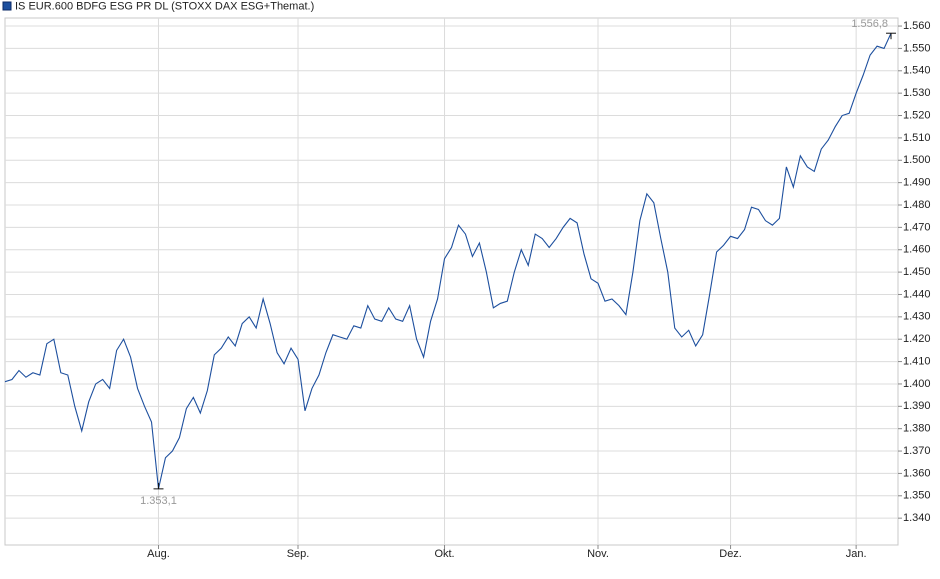 Image resolution: width=940 pixels, height=579 pixels. I want to click on y-tick-label: 1.450, so click(917, 272).